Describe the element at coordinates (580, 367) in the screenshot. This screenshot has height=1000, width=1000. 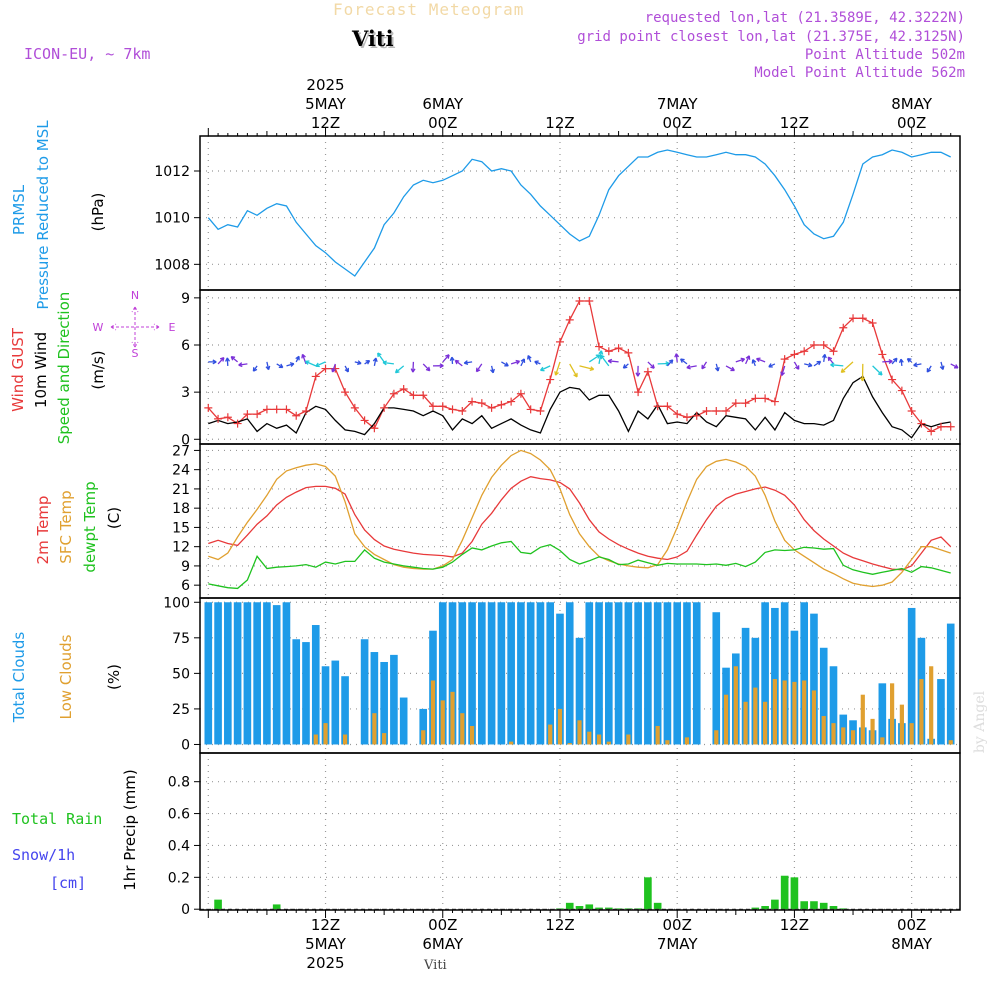
I see `panel-frame` at that location.